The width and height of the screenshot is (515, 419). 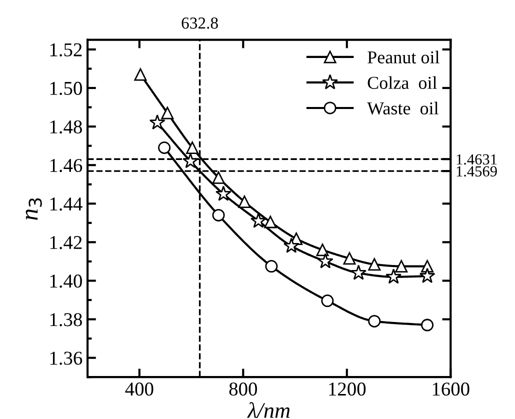 What do you see at coordinates (476, 159) in the screenshot?
I see `y2-tick-label: 1.4631` at bounding box center [476, 159].